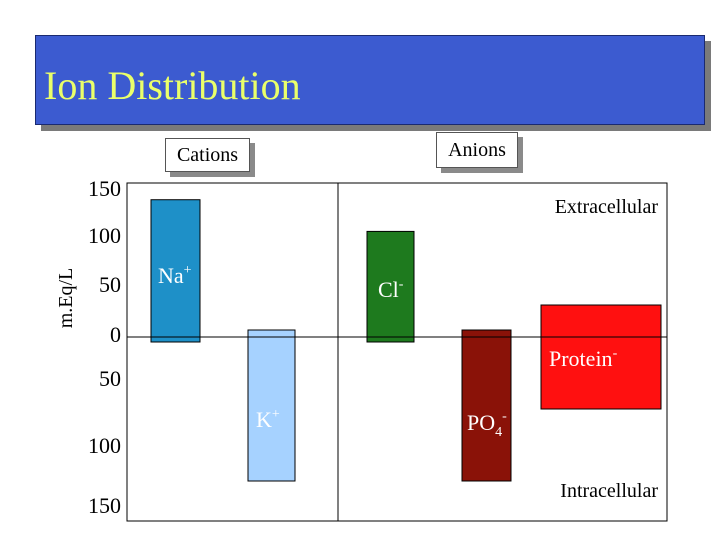 The image size is (720, 540). Describe the element at coordinates (104, 347) in the screenshot. I see `y-ticks: 150 100 50 0 50 100 150` at that location.